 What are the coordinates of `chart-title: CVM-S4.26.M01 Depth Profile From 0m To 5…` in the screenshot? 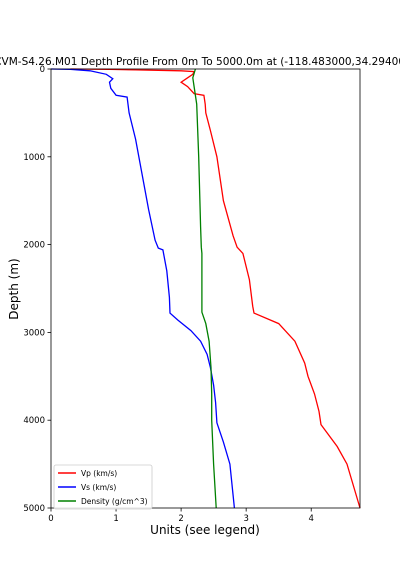 It's located at (200, 62).